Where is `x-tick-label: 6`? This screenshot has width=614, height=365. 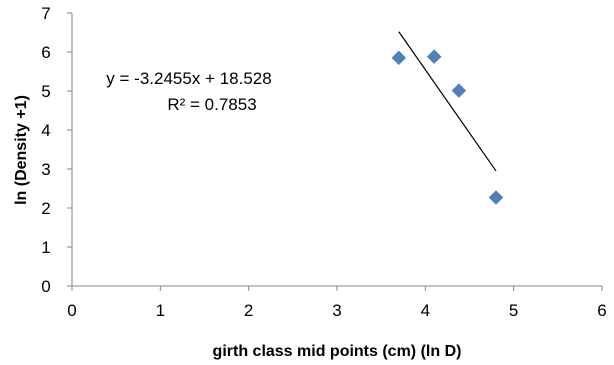
x-tick-label: 6 is located at coordinates (601, 310).